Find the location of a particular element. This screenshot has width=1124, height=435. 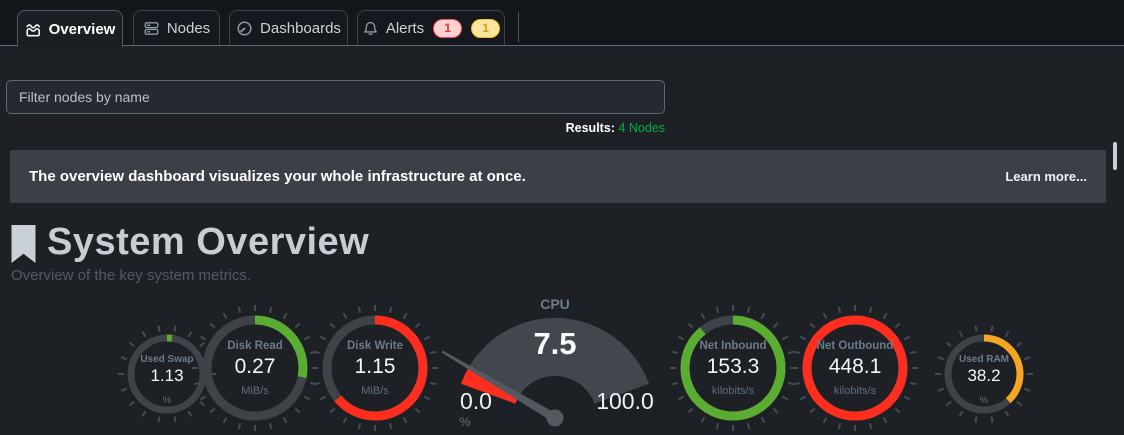

gauge-used-ram: Used RAM 38.2 % is located at coordinates (984, 374).